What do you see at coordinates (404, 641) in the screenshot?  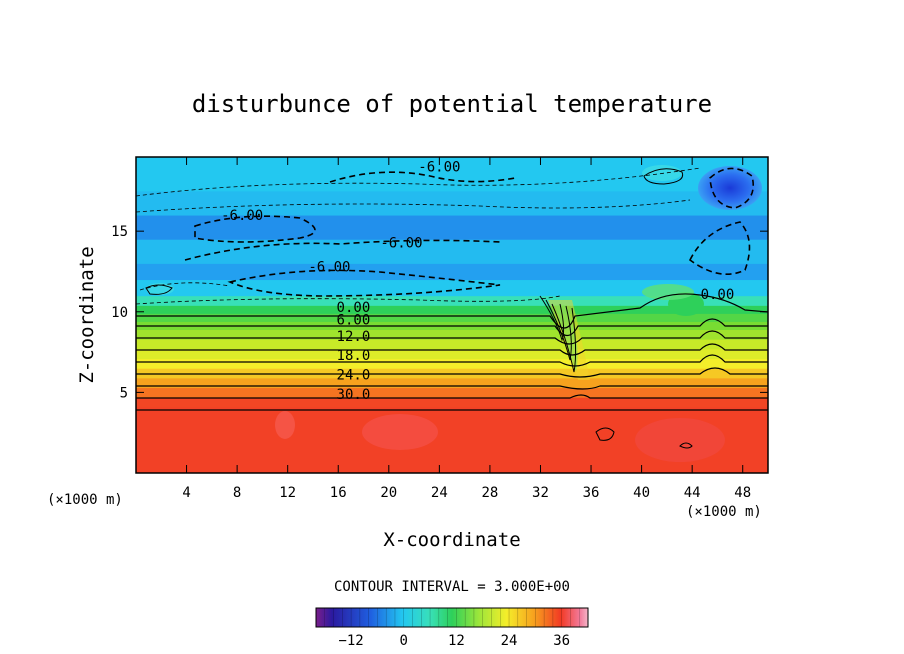 I see `colorbar-tick-label: 0` at bounding box center [404, 641].